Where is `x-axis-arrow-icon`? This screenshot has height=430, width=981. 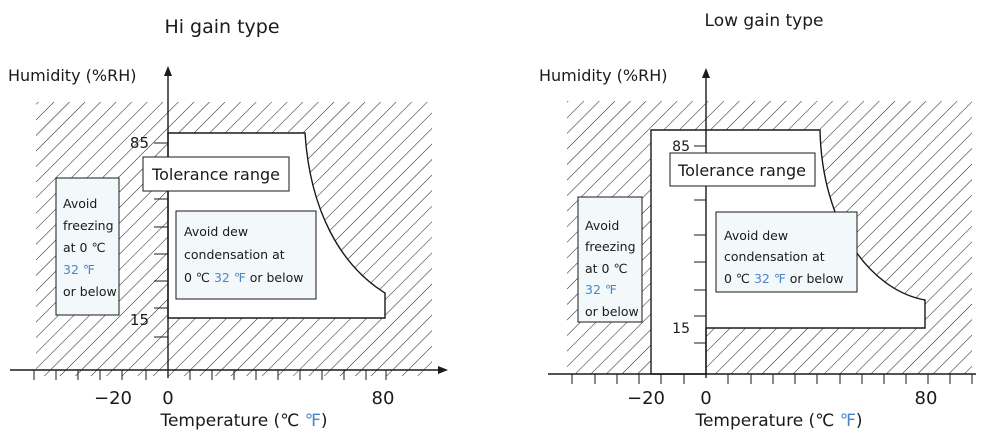 x-axis-arrow-icon is located at coordinates (443, 370).